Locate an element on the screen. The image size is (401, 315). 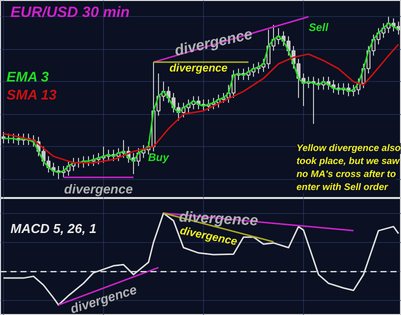
text: EMA 3 is located at coordinates (27, 76).